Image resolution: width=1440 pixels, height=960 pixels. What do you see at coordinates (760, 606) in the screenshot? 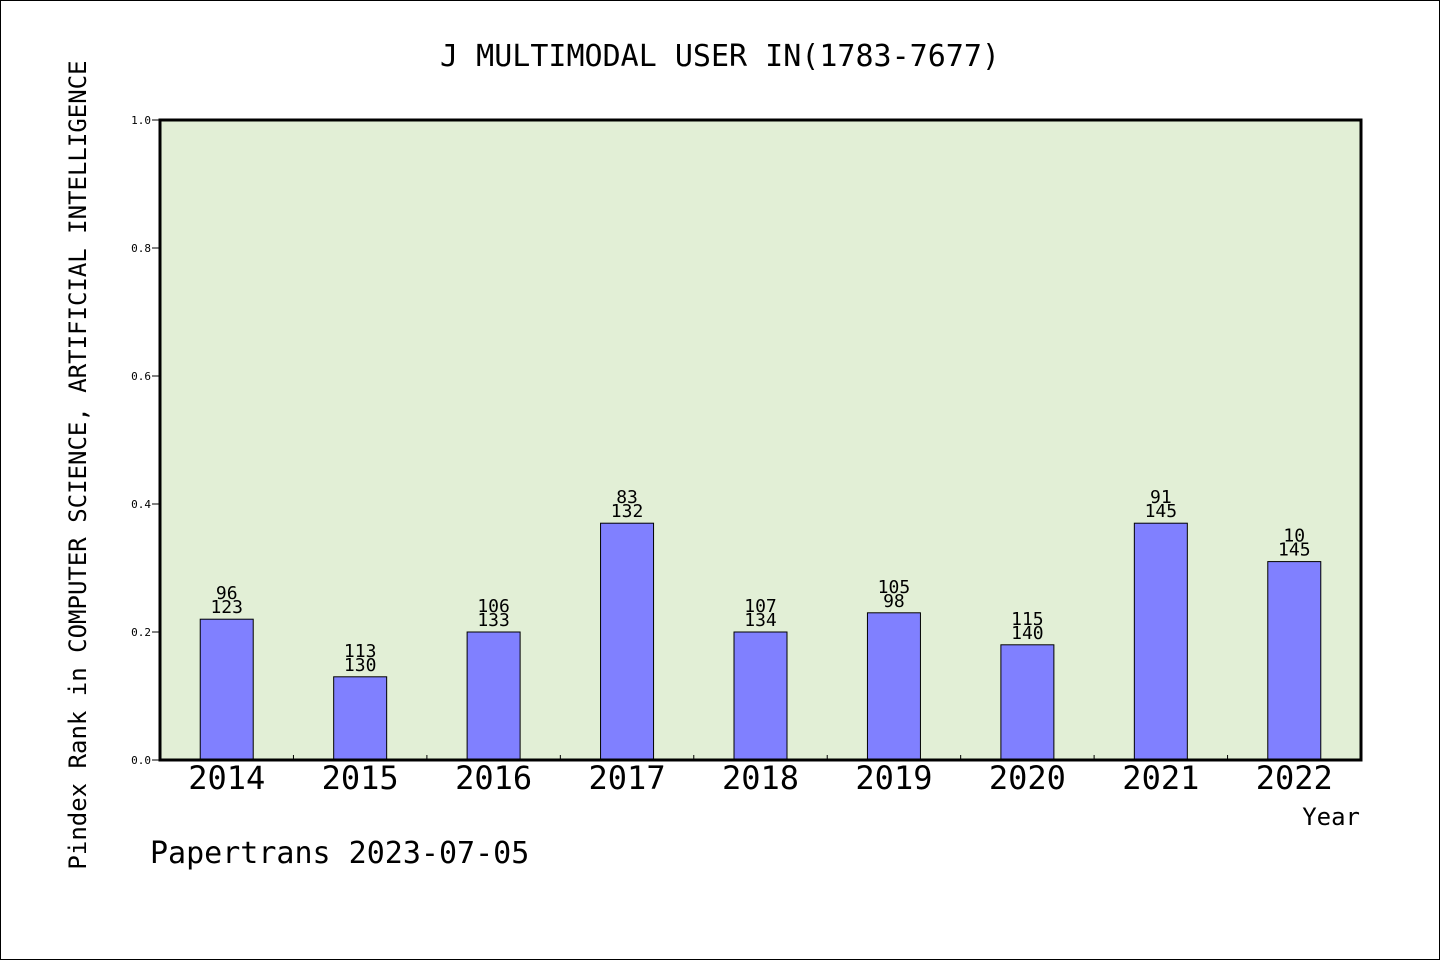
I see `data-label-top: 107` at bounding box center [760, 606].